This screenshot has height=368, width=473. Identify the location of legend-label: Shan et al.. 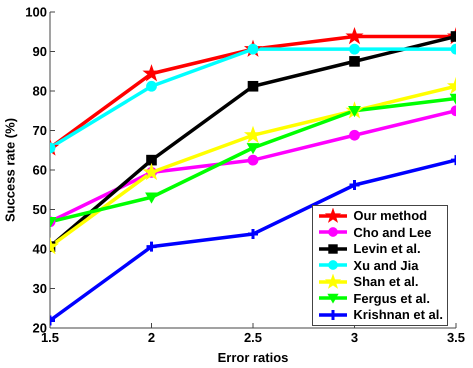
(385, 282).